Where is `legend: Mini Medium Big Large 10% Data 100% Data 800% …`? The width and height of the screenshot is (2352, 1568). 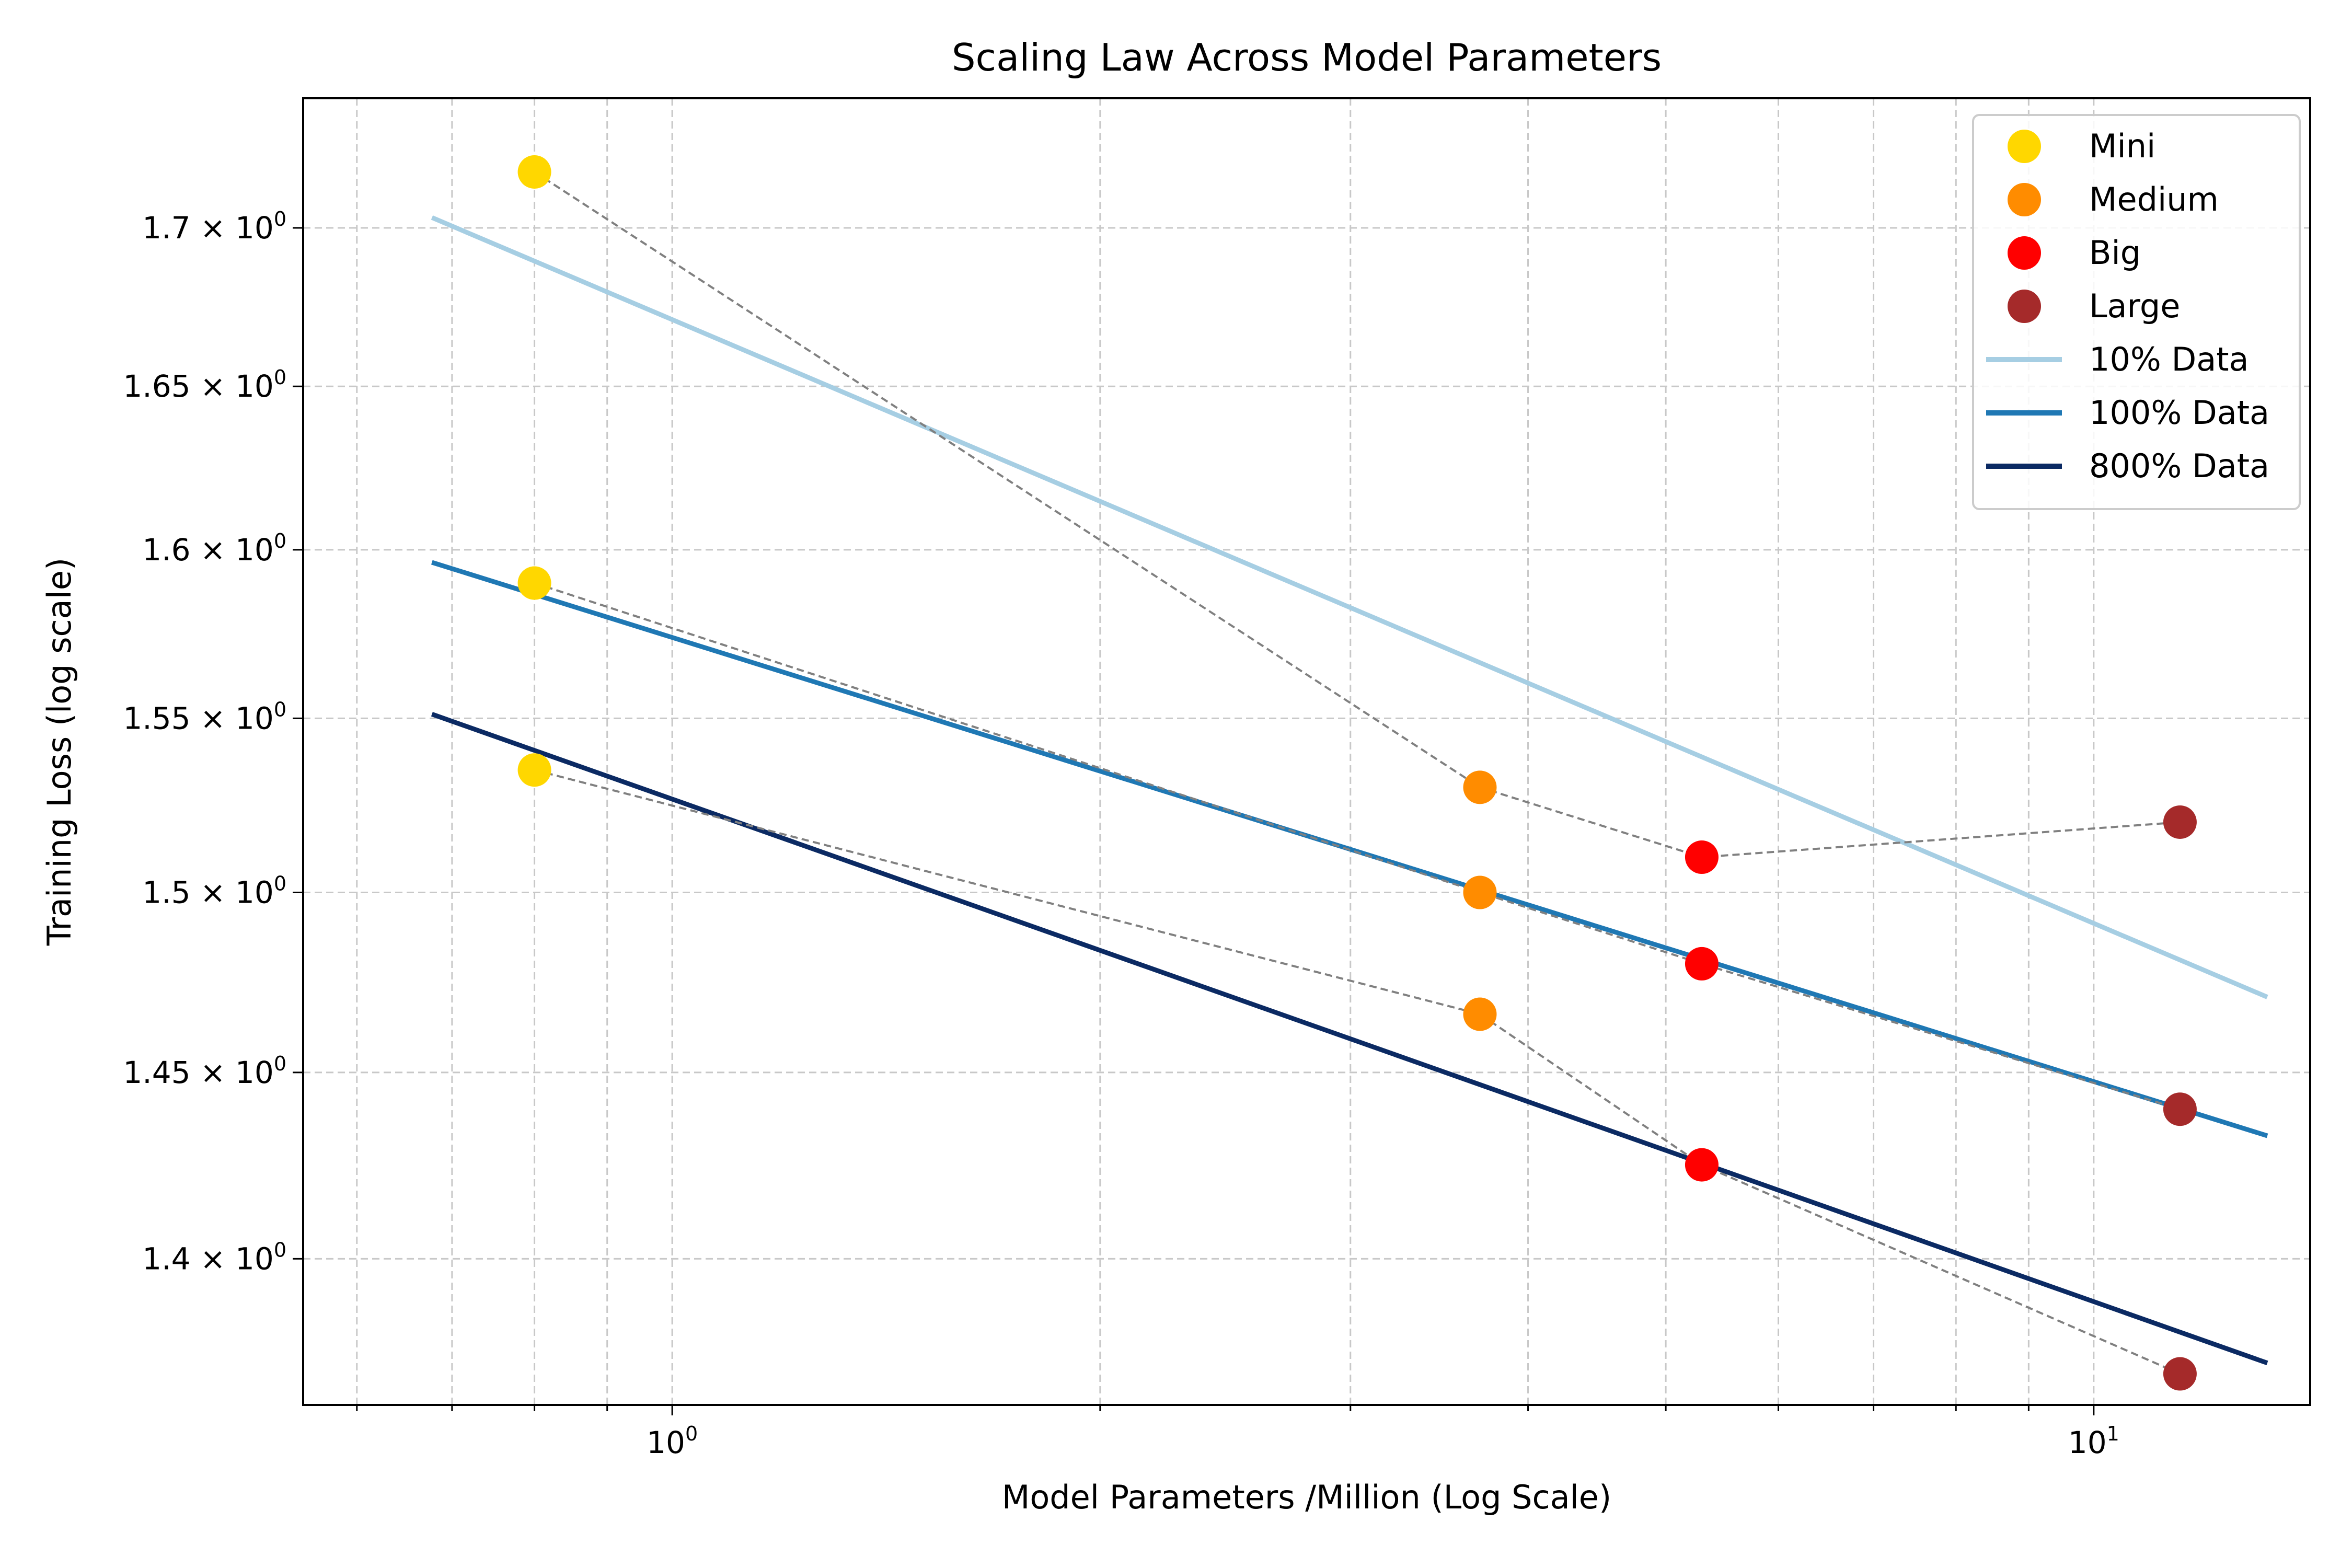 legend: Mini Medium Big Large 10% Data 100% Data 800% … is located at coordinates (2136, 312).